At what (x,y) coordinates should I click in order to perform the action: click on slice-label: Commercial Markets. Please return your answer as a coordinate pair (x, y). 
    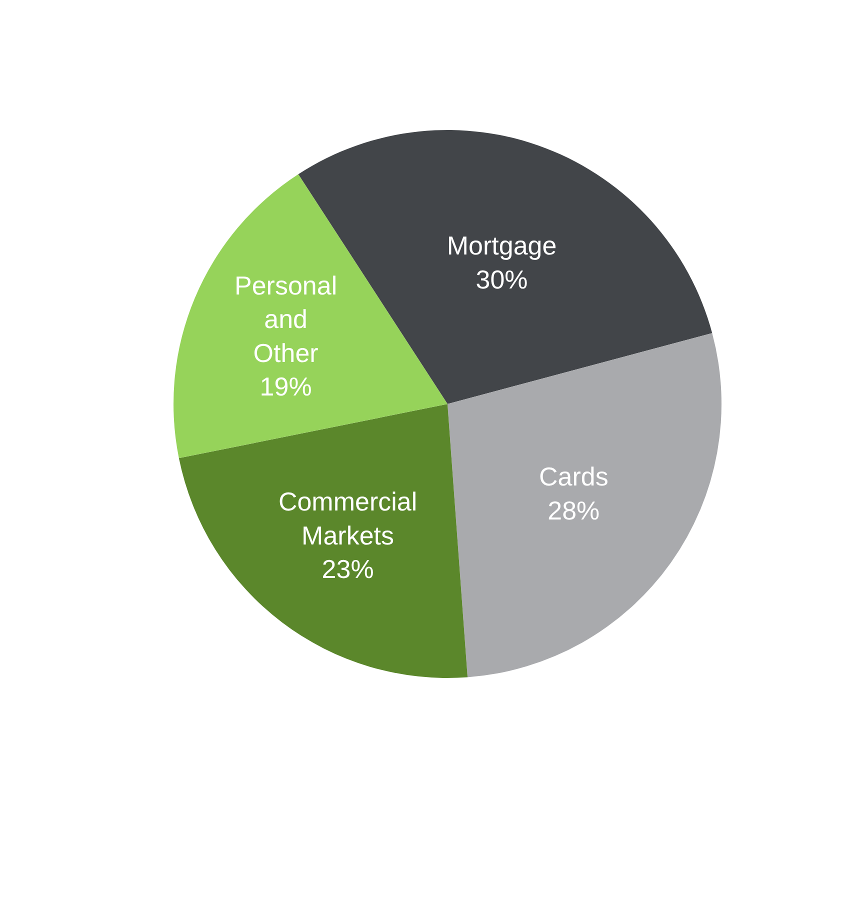
    Looking at the image, I should click on (348, 518).